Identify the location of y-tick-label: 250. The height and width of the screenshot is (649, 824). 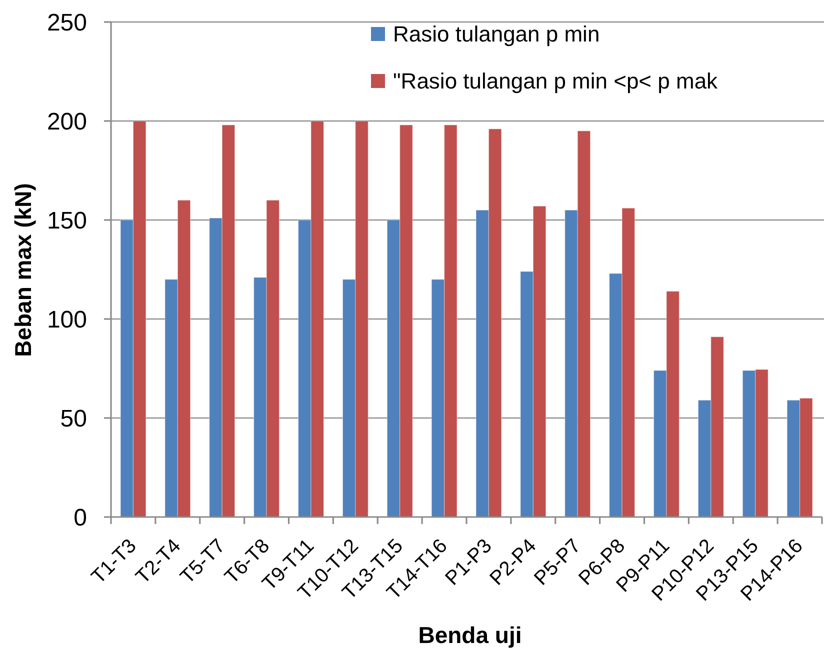
(66, 22).